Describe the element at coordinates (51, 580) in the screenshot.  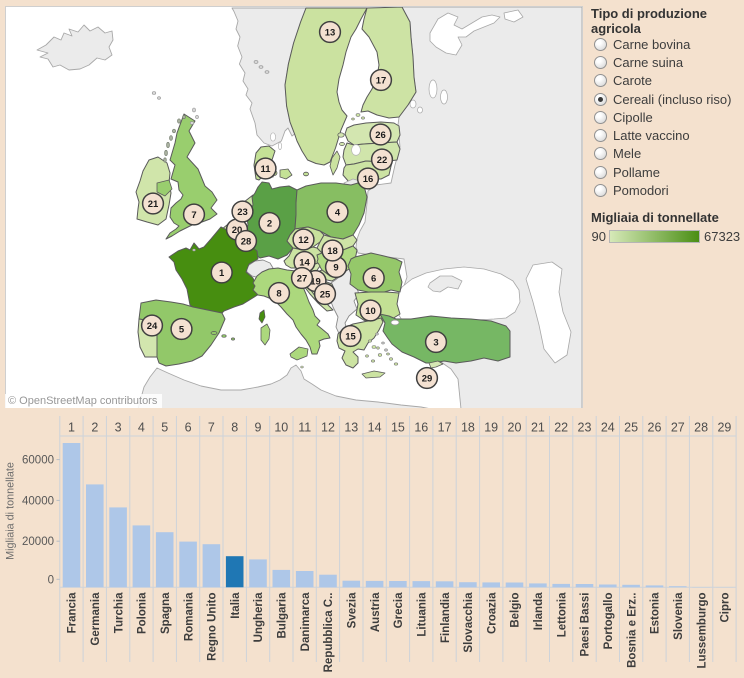
I see `svg-text: 0` at that location.